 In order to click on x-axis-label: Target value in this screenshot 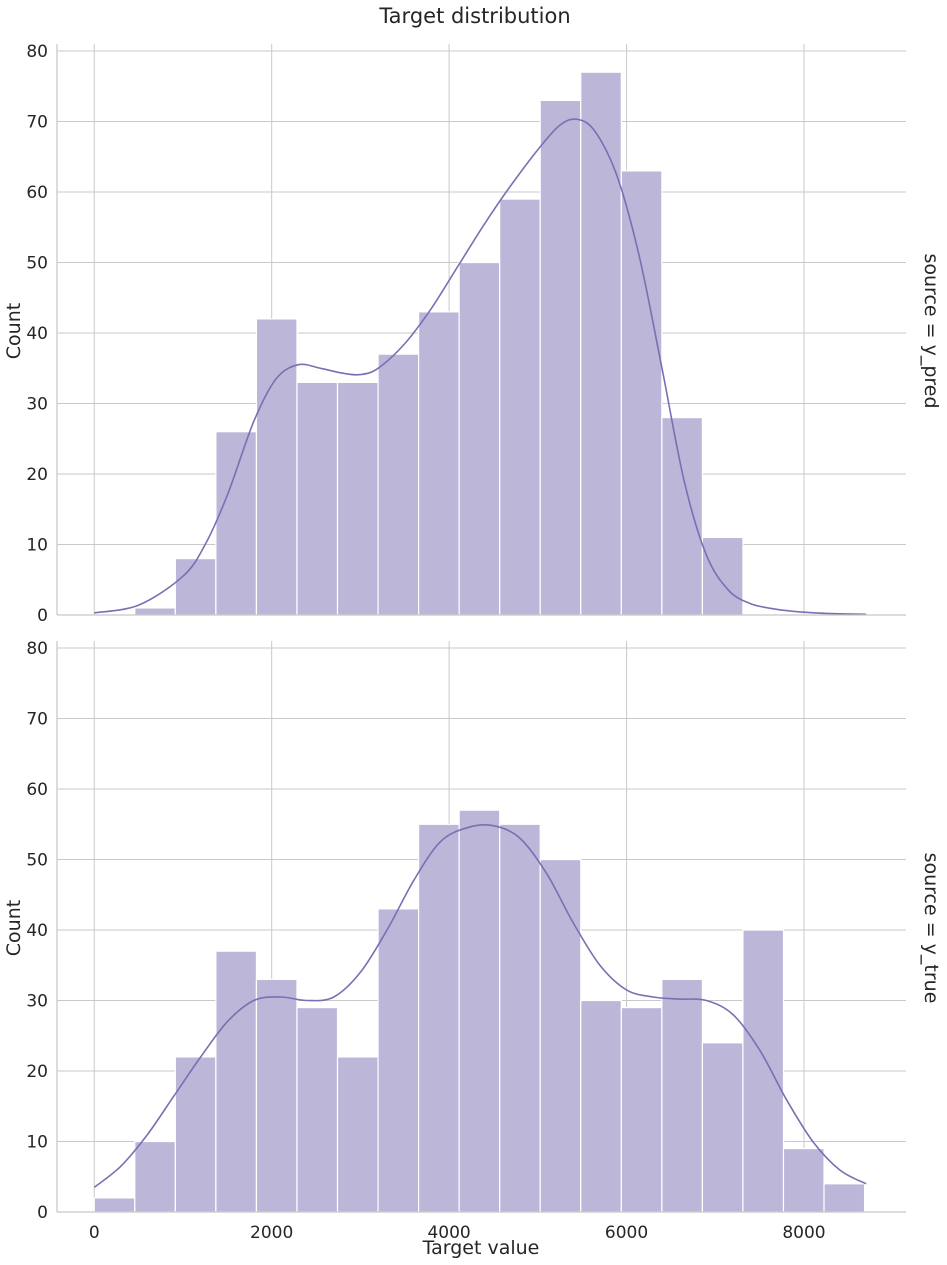, I will do `click(481, 1248)`.